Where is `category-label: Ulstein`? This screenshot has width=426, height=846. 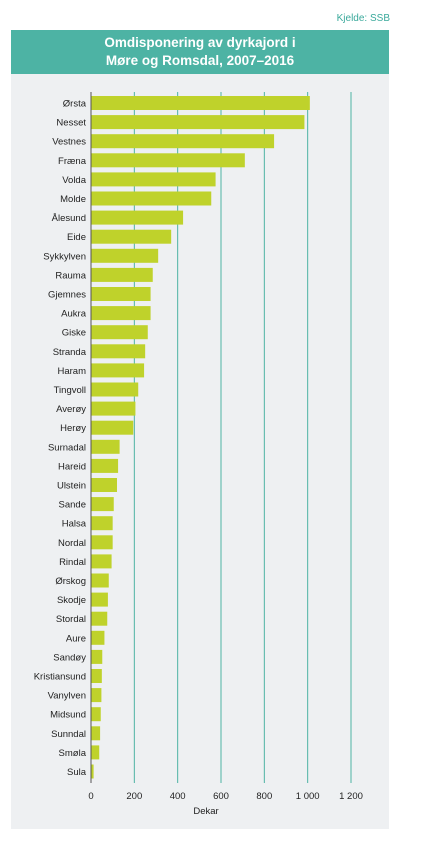 category-label: Ulstein is located at coordinates (71, 486).